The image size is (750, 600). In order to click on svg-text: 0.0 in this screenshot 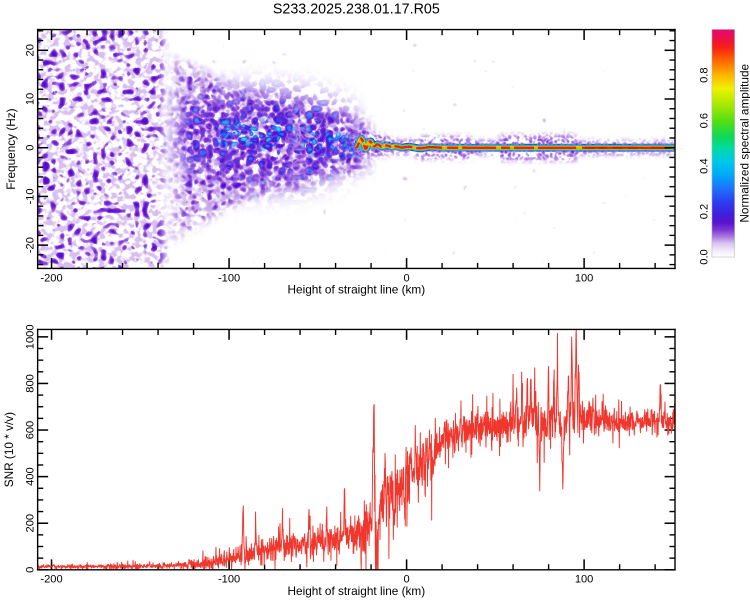, I will do `click(705, 256)`.